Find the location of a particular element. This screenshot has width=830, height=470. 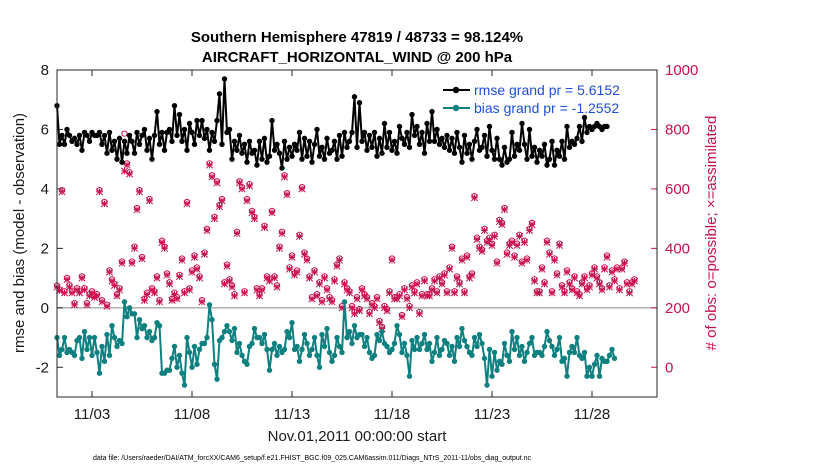

x-tick-label: 11/08 is located at coordinates (192, 414).